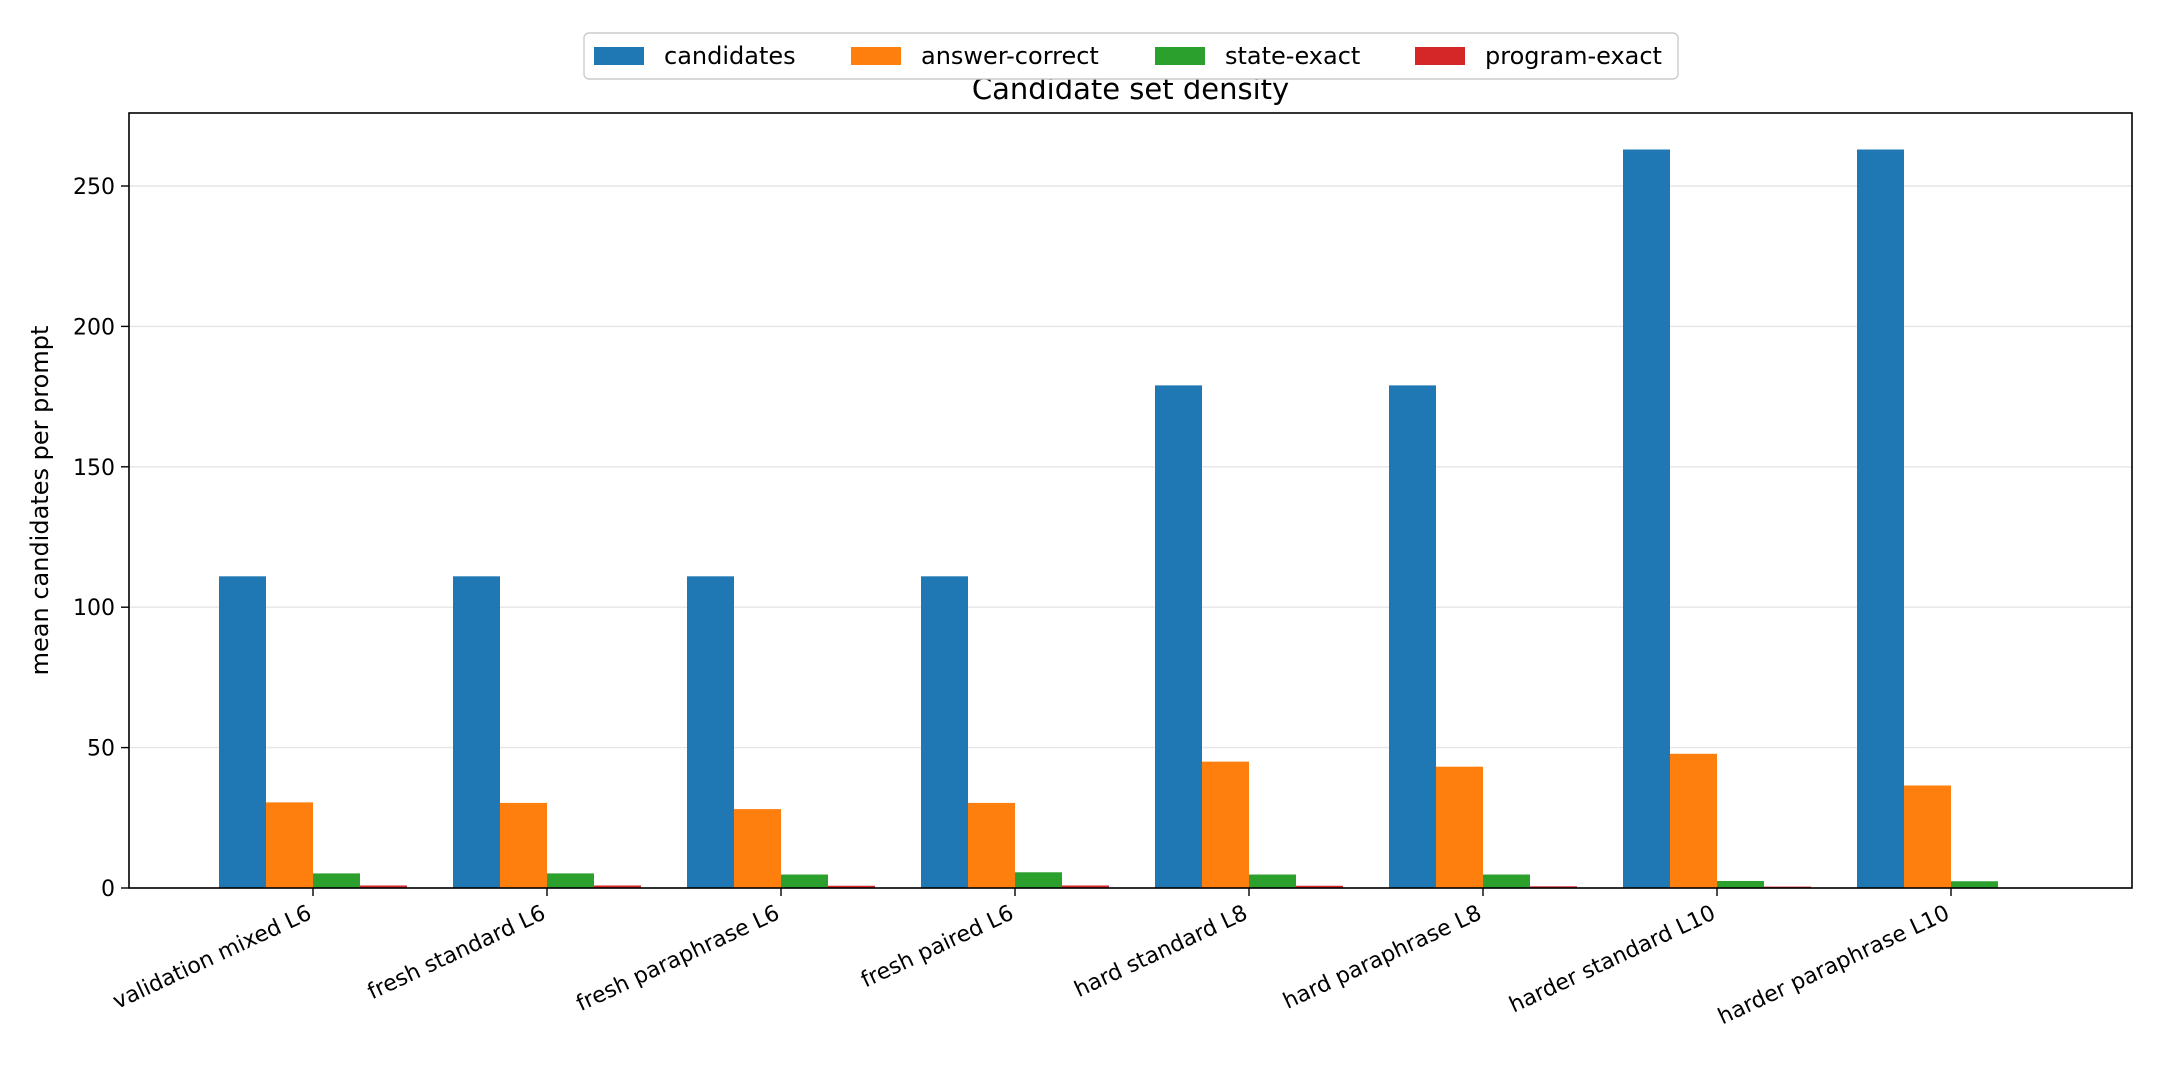  I want to click on legend-label: state-exact, so click(1292, 56).